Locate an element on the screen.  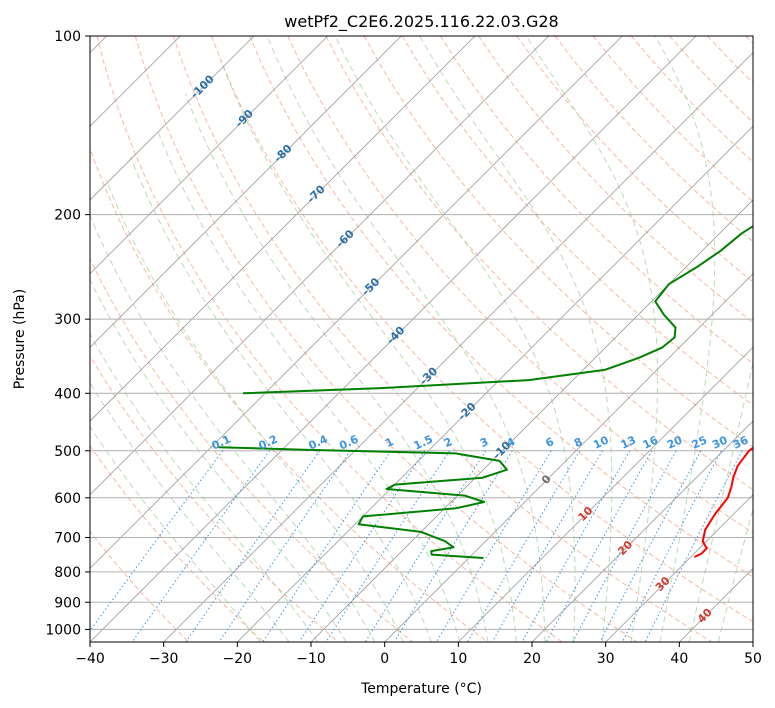
y-tick-label: 700 is located at coordinates (67, 539).